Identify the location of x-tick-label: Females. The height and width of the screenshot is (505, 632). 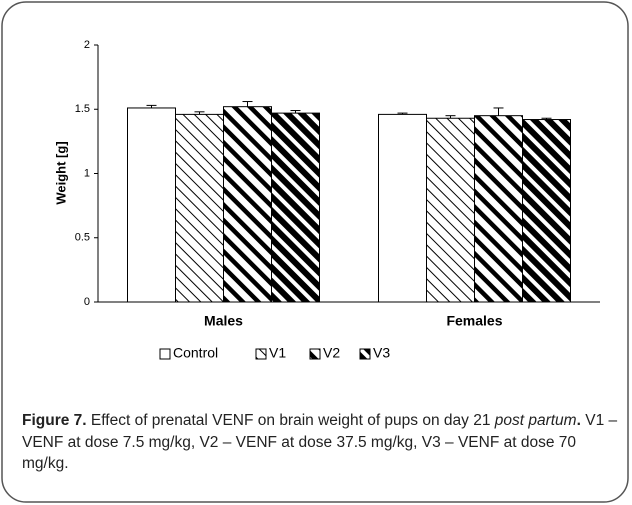
(474, 321).